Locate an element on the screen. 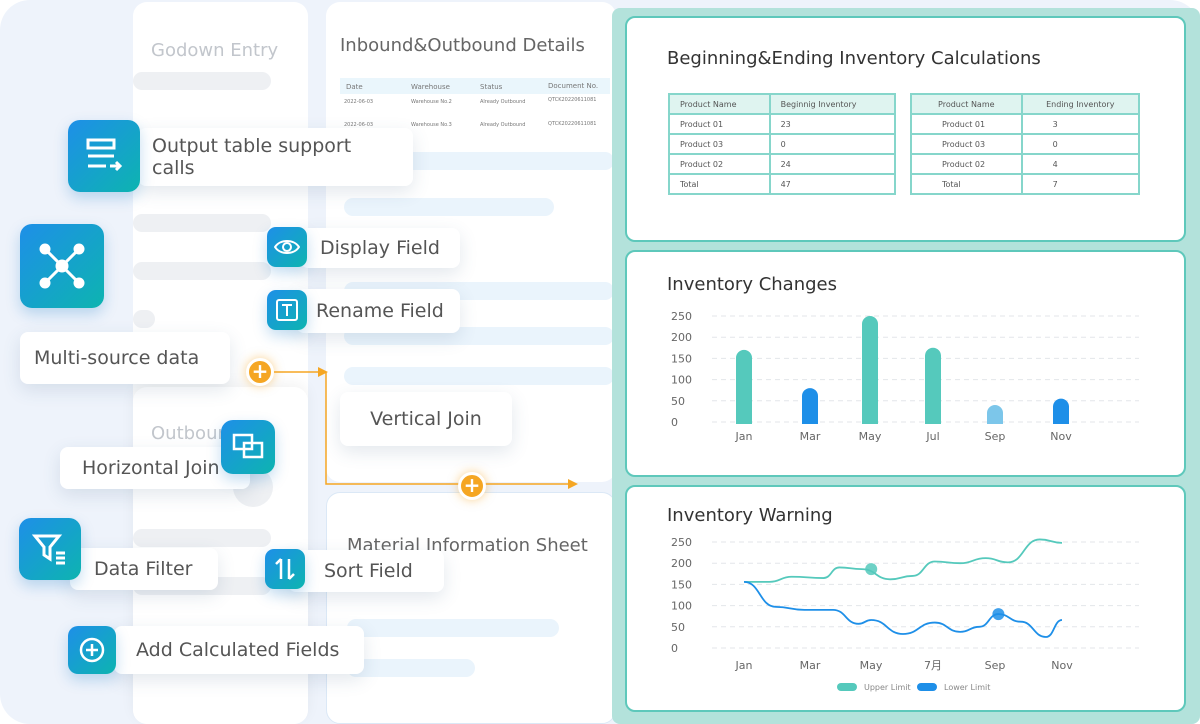 Image resolution: width=1200 pixels, height=724 pixels. x-tick-label: 7月 is located at coordinates (933, 665).